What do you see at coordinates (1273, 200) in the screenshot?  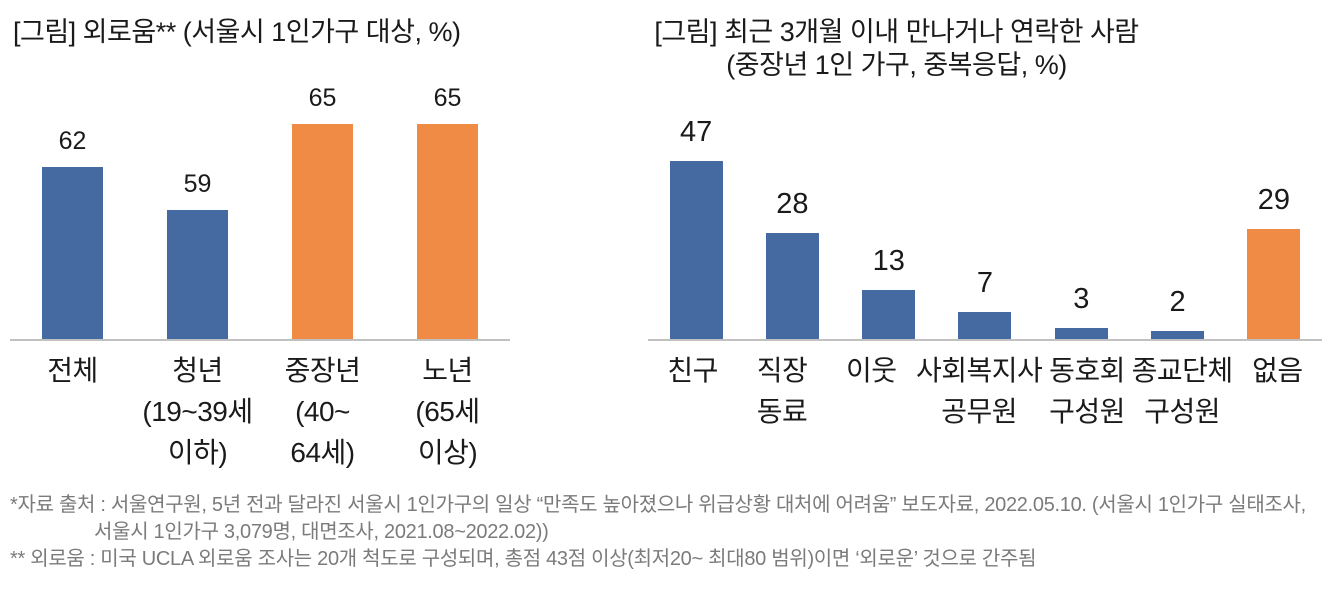 I see `bar-value-label: 29` at bounding box center [1273, 200].